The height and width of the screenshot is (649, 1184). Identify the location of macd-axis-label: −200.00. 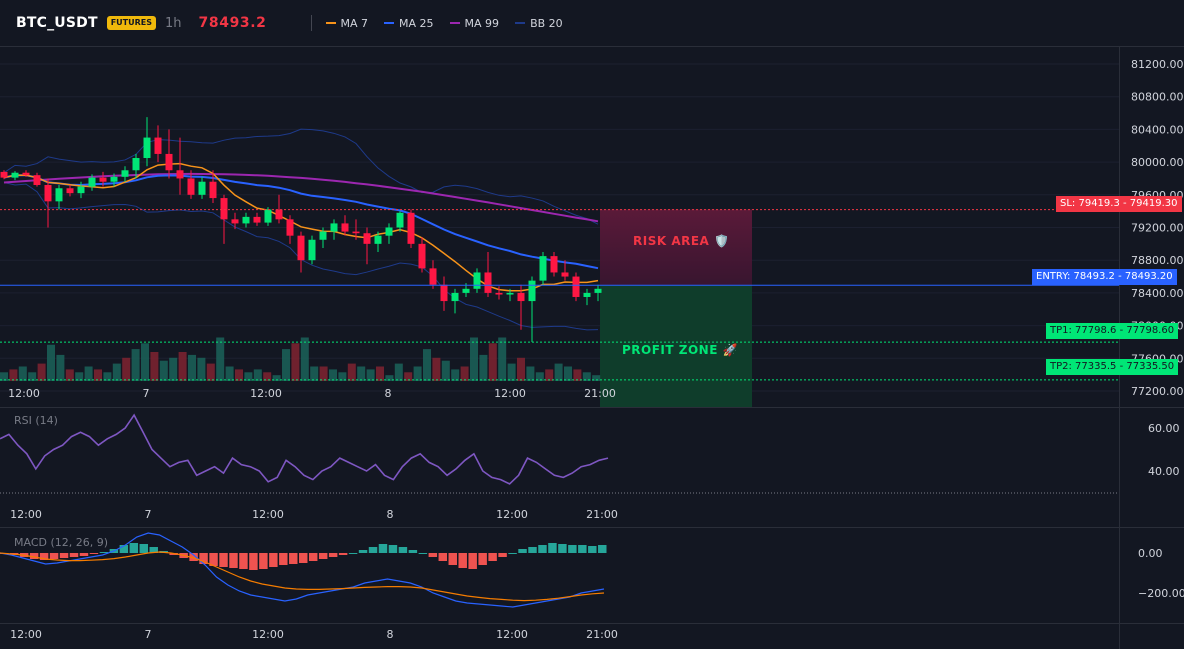
(1161, 593).